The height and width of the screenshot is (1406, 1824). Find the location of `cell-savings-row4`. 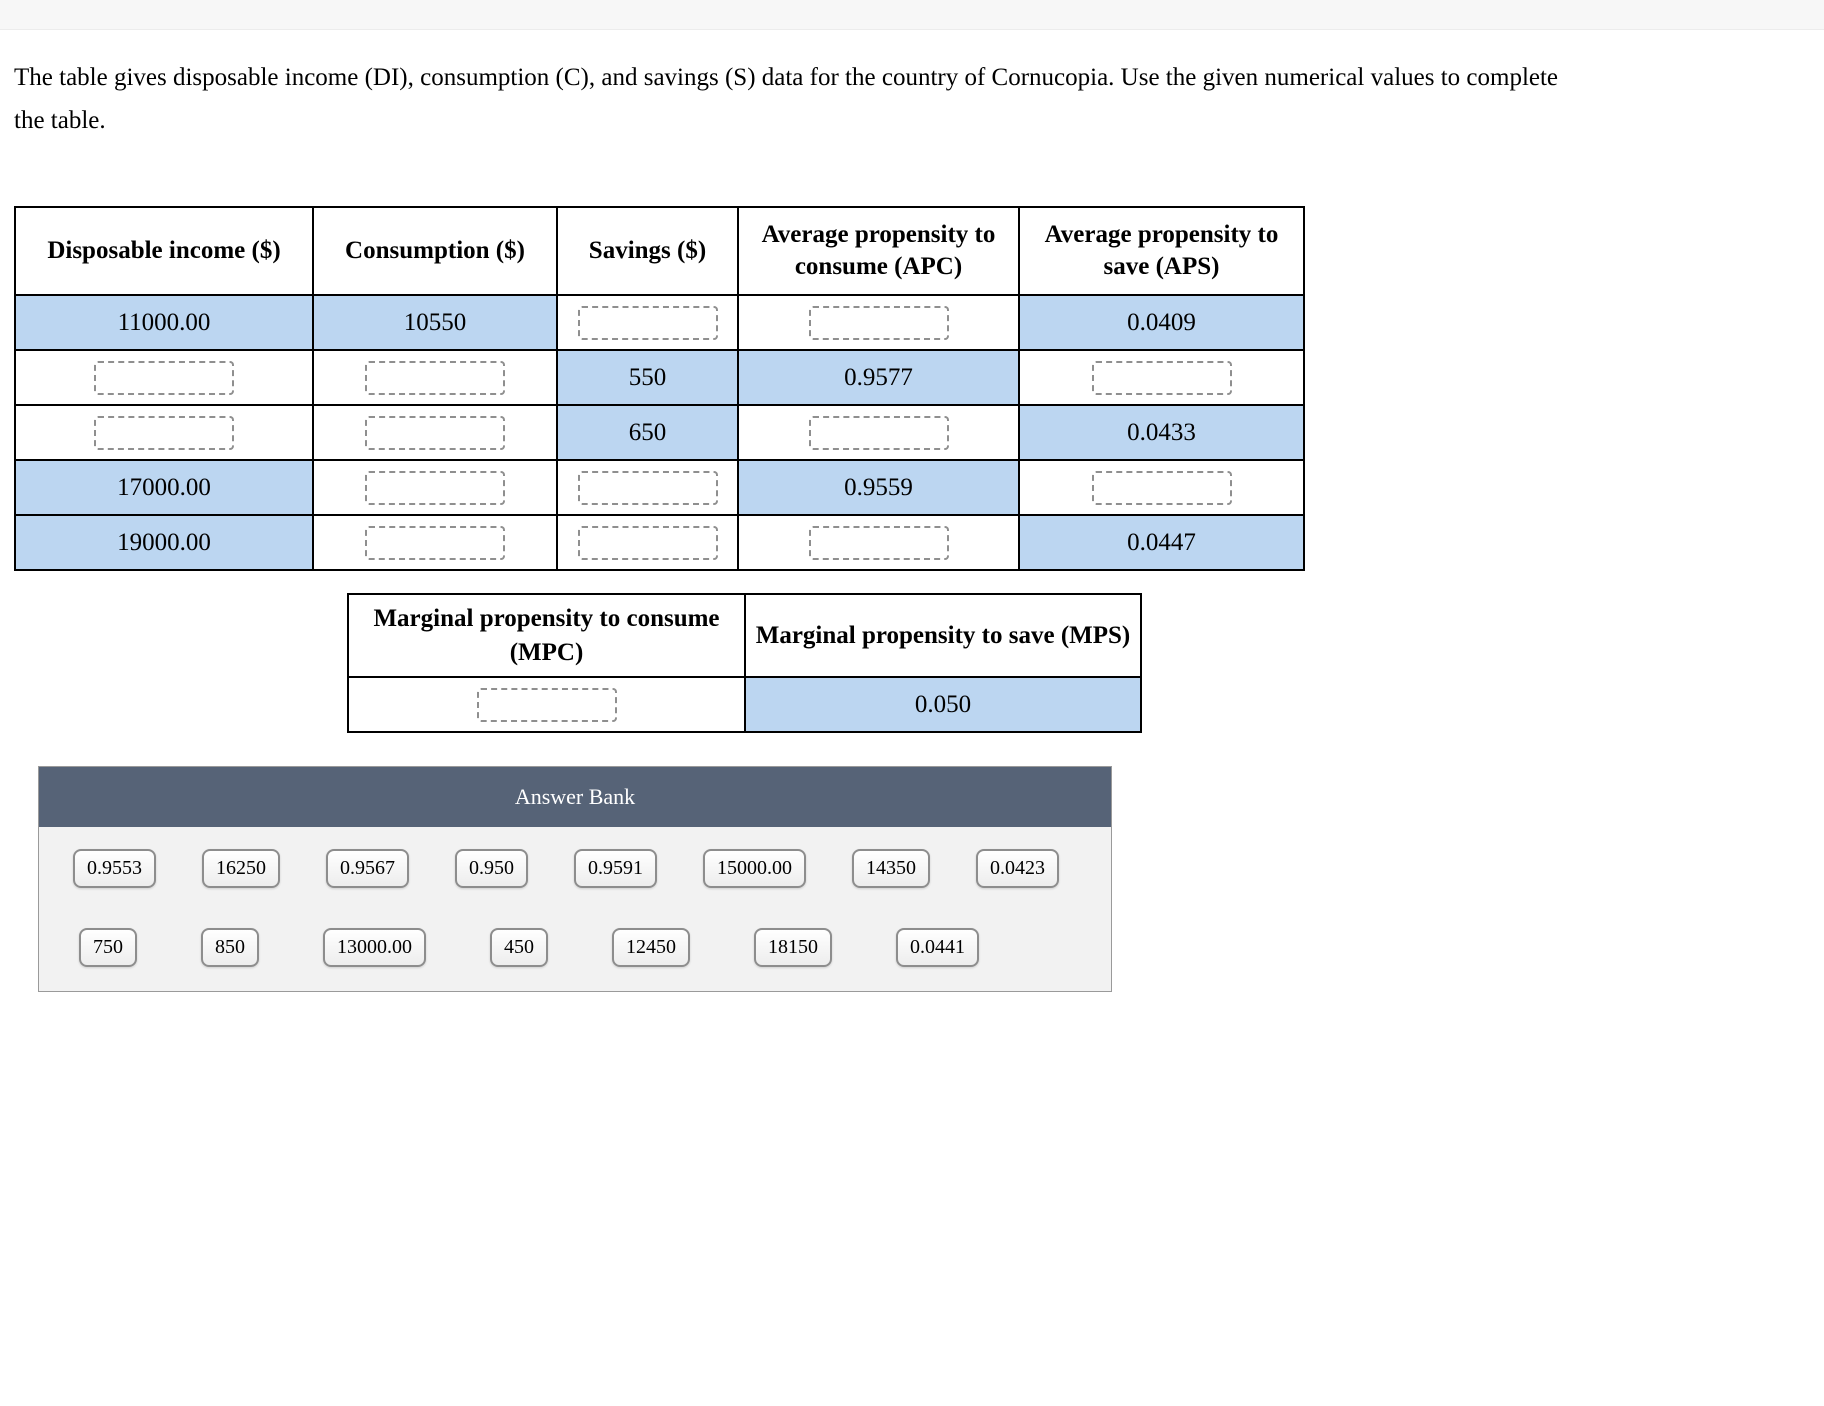

cell-savings-row4 is located at coordinates (647, 487).